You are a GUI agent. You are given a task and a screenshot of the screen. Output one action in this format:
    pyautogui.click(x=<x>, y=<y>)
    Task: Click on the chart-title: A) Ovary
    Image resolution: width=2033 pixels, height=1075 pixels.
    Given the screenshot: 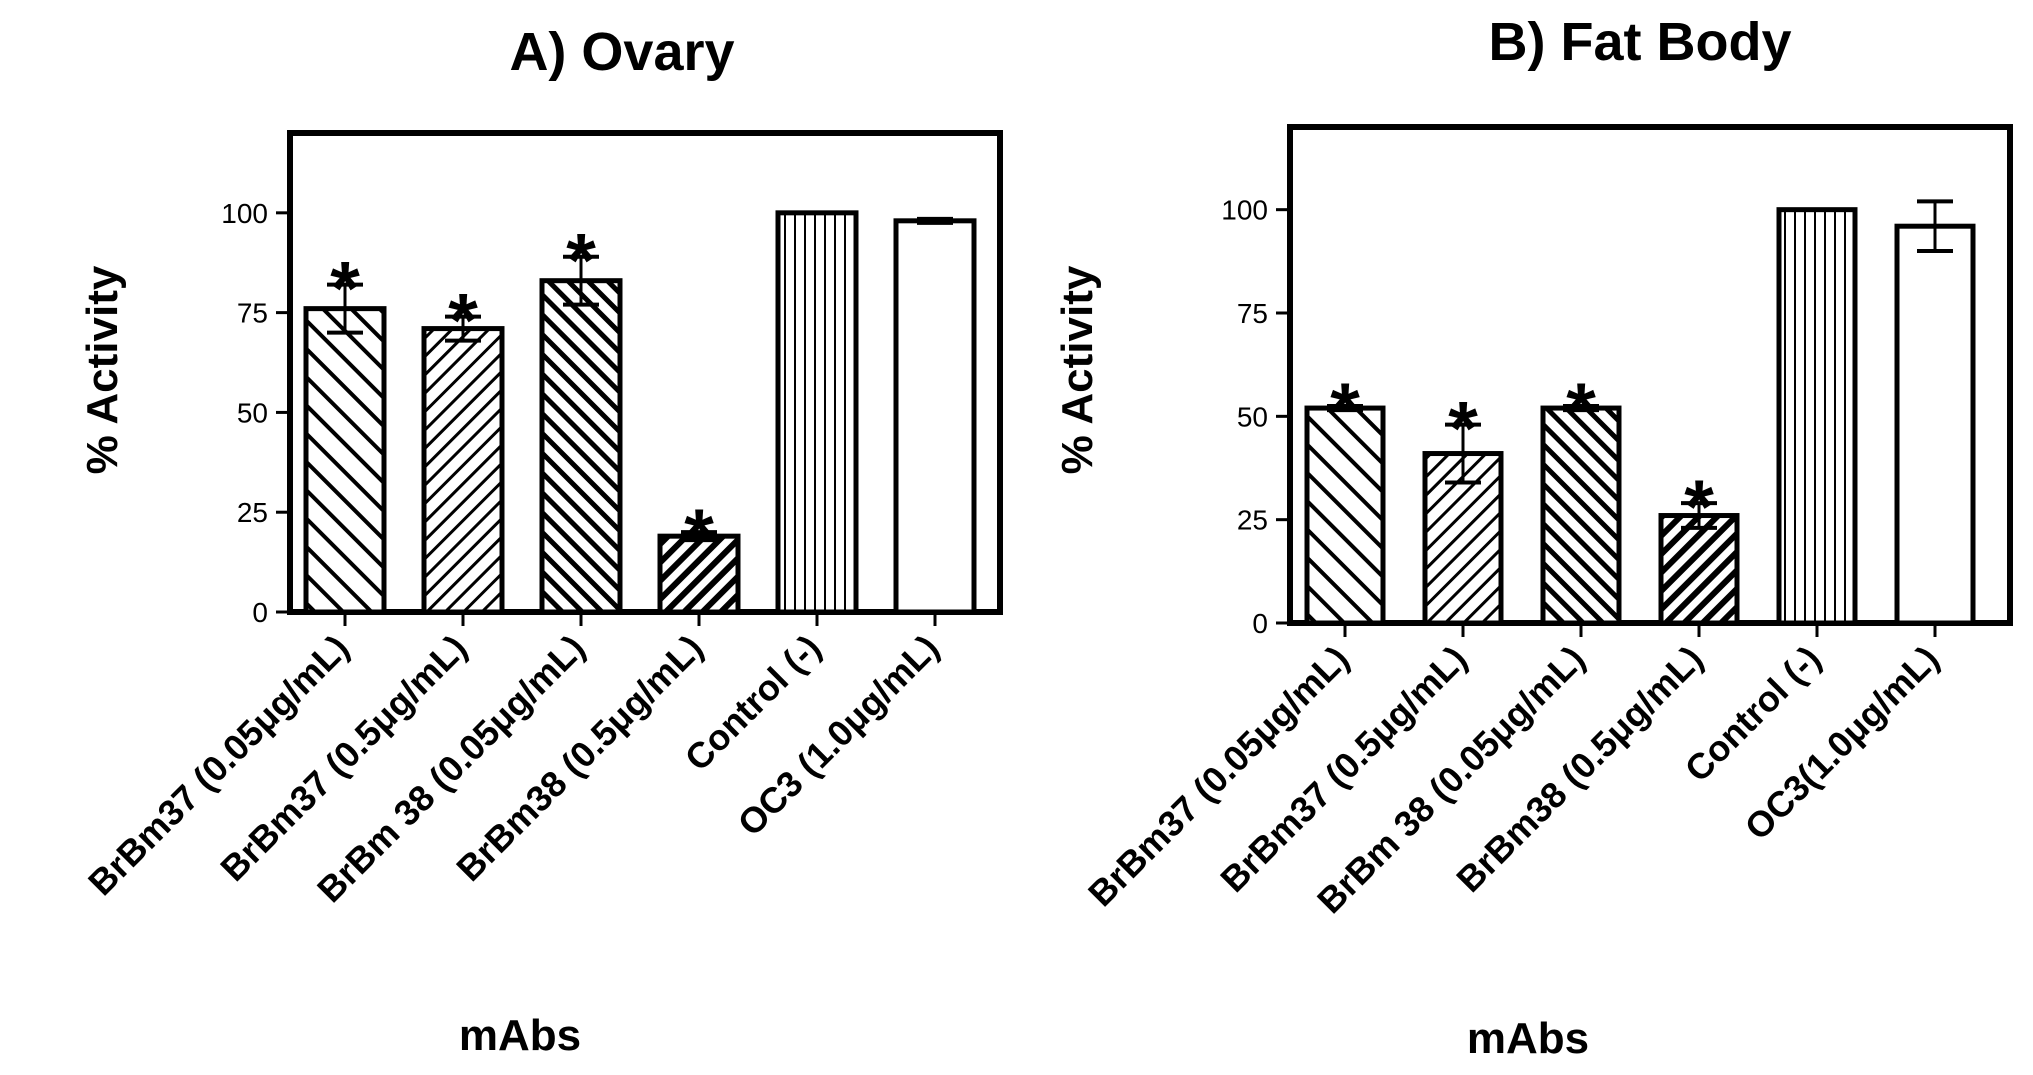 What is the action you would take?
    pyautogui.click(x=621, y=52)
    